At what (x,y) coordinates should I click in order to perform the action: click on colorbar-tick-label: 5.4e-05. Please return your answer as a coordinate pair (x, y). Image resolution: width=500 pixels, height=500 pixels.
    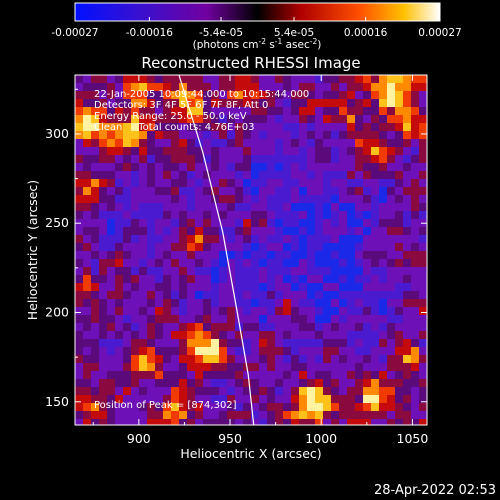
    Looking at the image, I should click on (294, 33).